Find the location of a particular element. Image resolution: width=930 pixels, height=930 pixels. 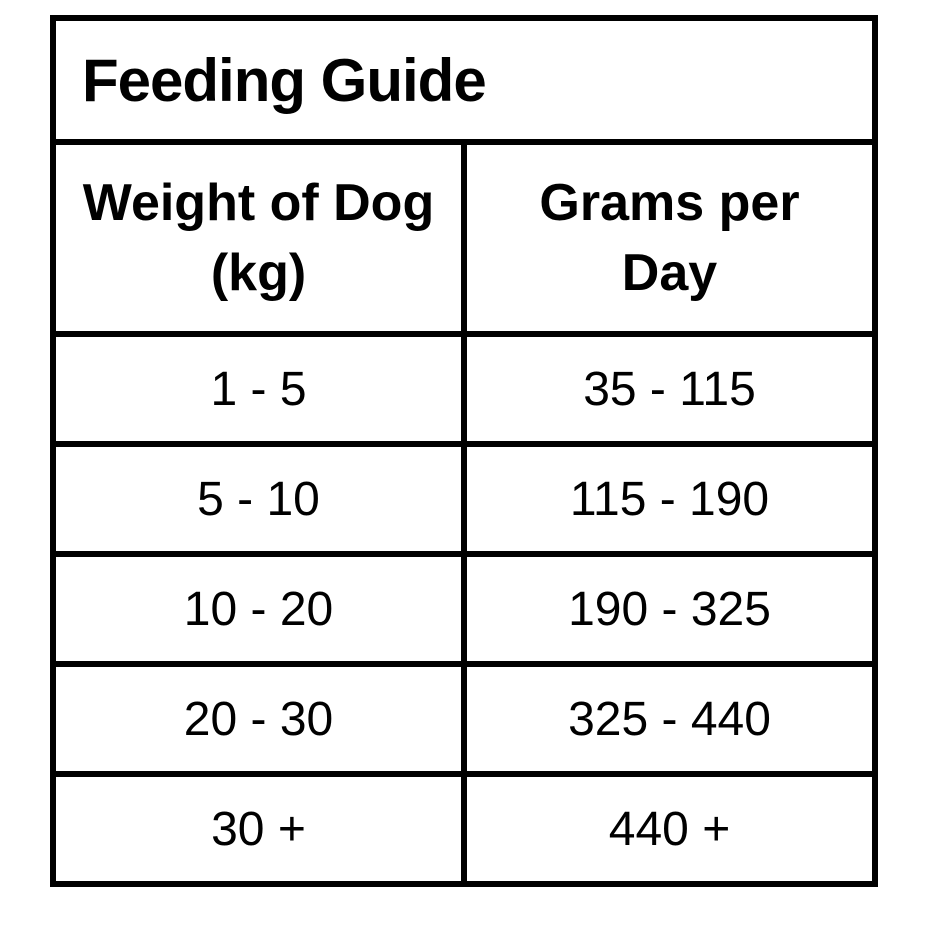

grams-range-cell: 35 - 115 is located at coordinates (669, 389).